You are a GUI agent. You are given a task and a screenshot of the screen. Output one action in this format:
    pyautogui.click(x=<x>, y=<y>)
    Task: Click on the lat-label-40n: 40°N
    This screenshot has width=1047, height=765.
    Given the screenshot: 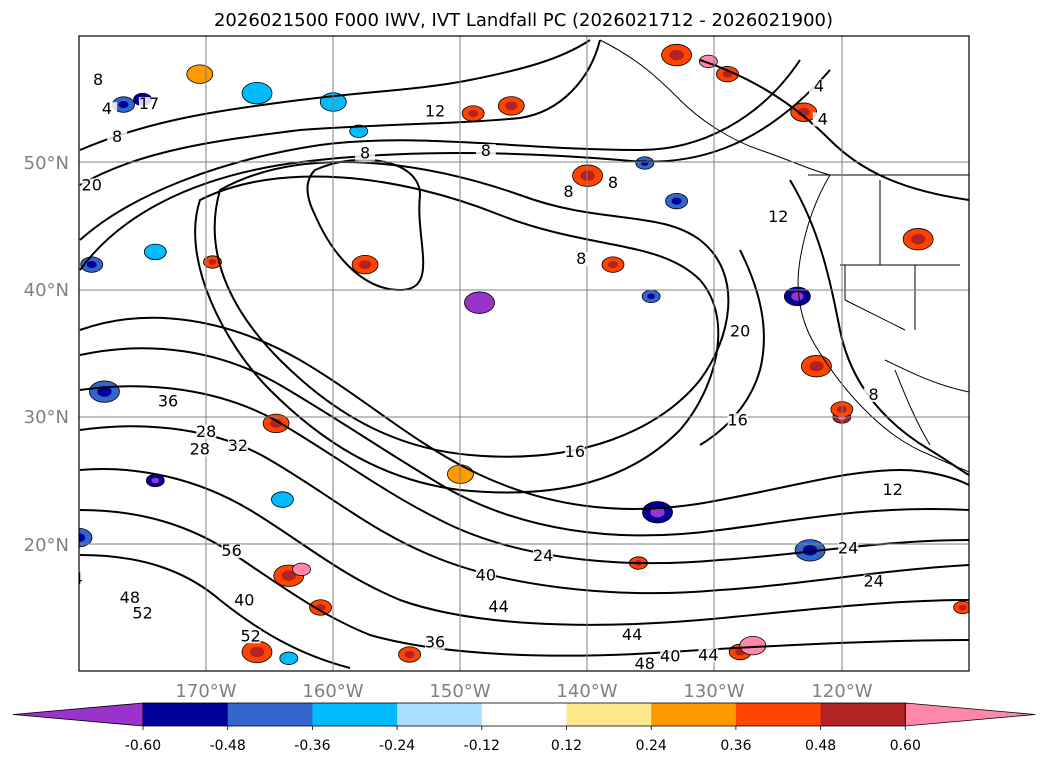 What is the action you would take?
    pyautogui.click(x=46, y=290)
    